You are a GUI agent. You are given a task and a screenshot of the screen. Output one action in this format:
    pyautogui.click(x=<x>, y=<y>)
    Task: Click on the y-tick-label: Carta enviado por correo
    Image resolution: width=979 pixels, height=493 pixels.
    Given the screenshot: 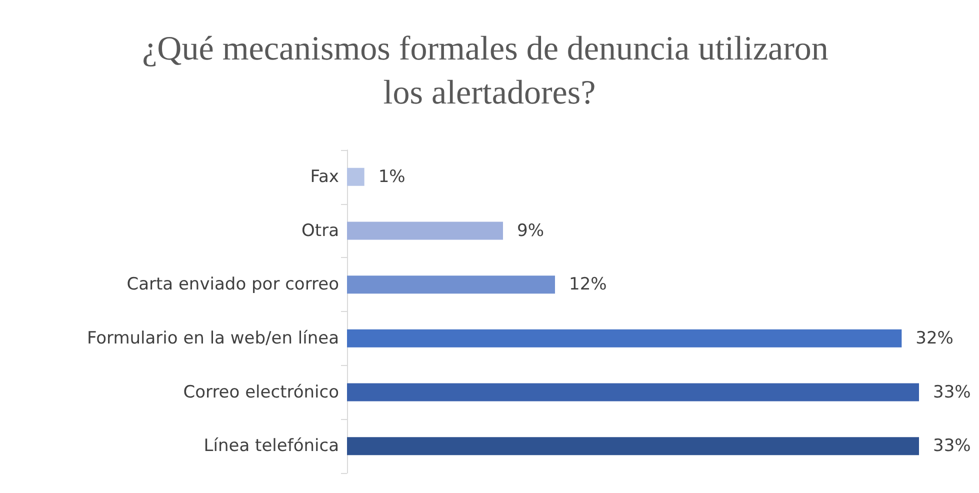 What is the action you would take?
    pyautogui.click(x=232, y=284)
    